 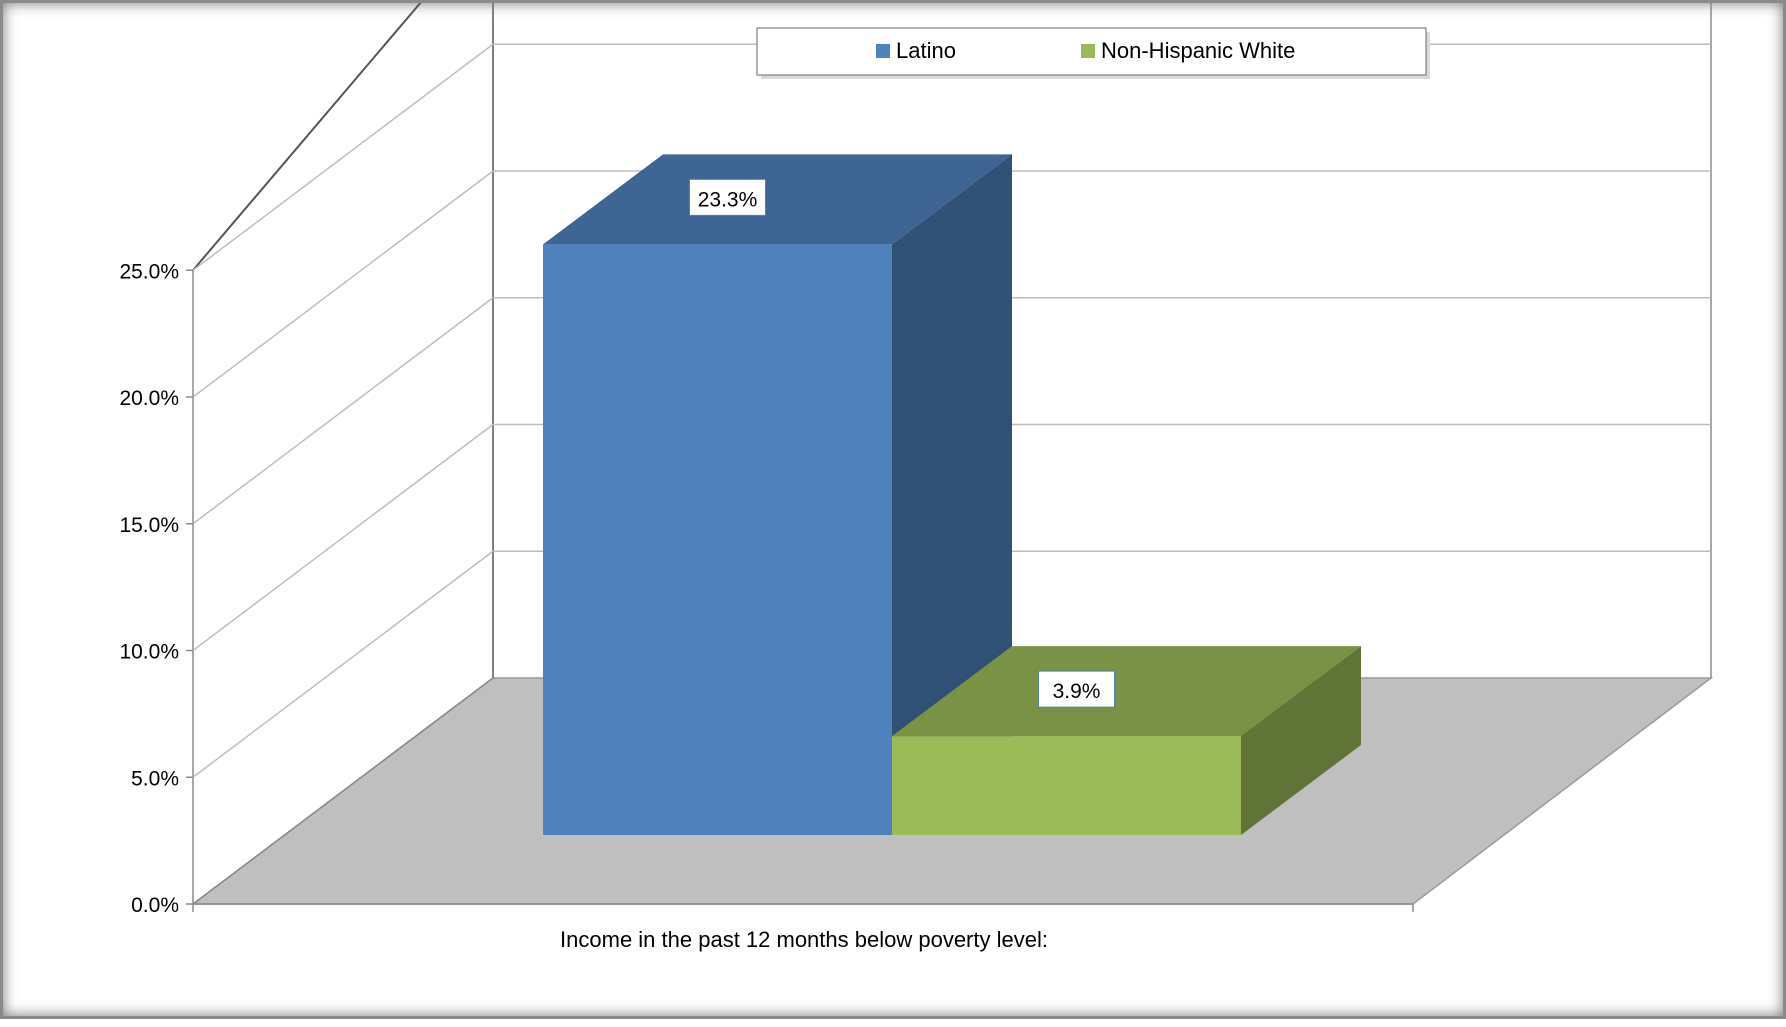 I want to click on legend-label: Non-Hispanic White, so click(x=1198, y=50).